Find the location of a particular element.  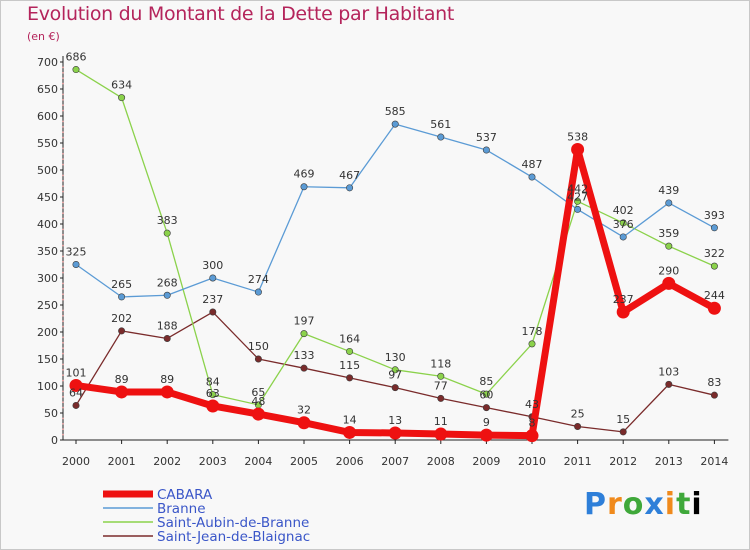

data-label: 274 is located at coordinates (258, 279).